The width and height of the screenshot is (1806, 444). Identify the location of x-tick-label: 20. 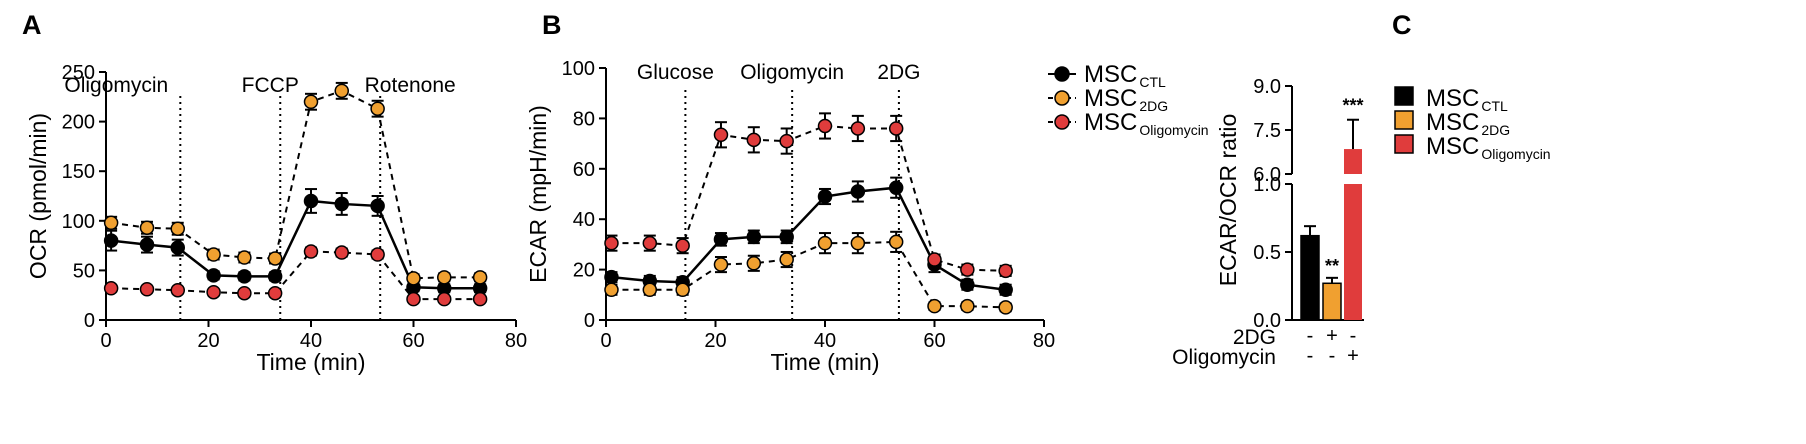
(208, 341).